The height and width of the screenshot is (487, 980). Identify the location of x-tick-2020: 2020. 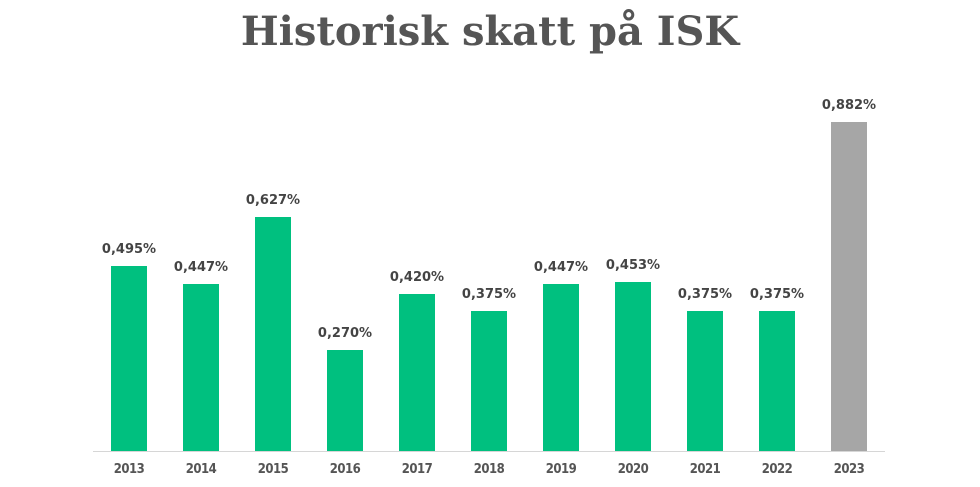
(633, 469).